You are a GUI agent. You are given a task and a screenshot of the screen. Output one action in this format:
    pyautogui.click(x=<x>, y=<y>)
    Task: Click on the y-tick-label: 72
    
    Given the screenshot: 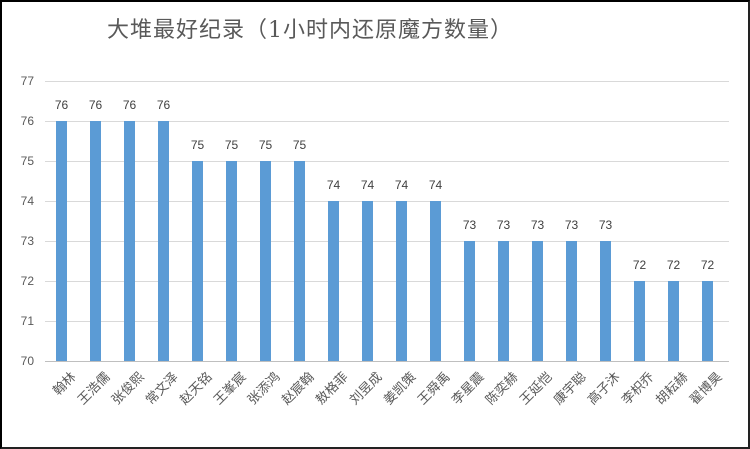 What is the action you would take?
    pyautogui.click(x=27, y=281)
    